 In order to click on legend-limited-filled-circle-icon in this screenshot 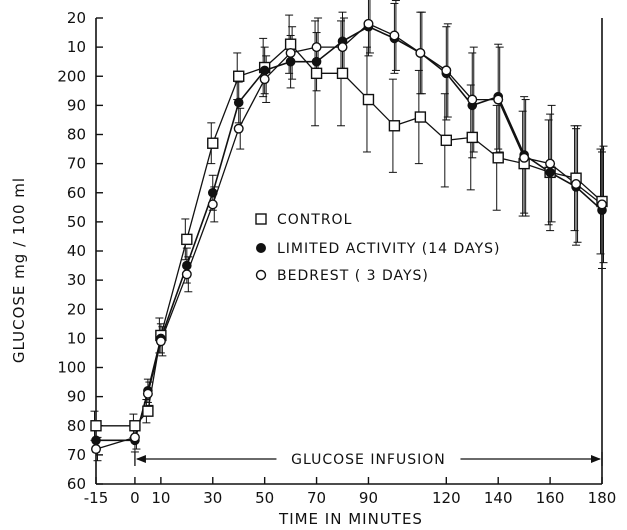, I will do `click(261, 248)`.